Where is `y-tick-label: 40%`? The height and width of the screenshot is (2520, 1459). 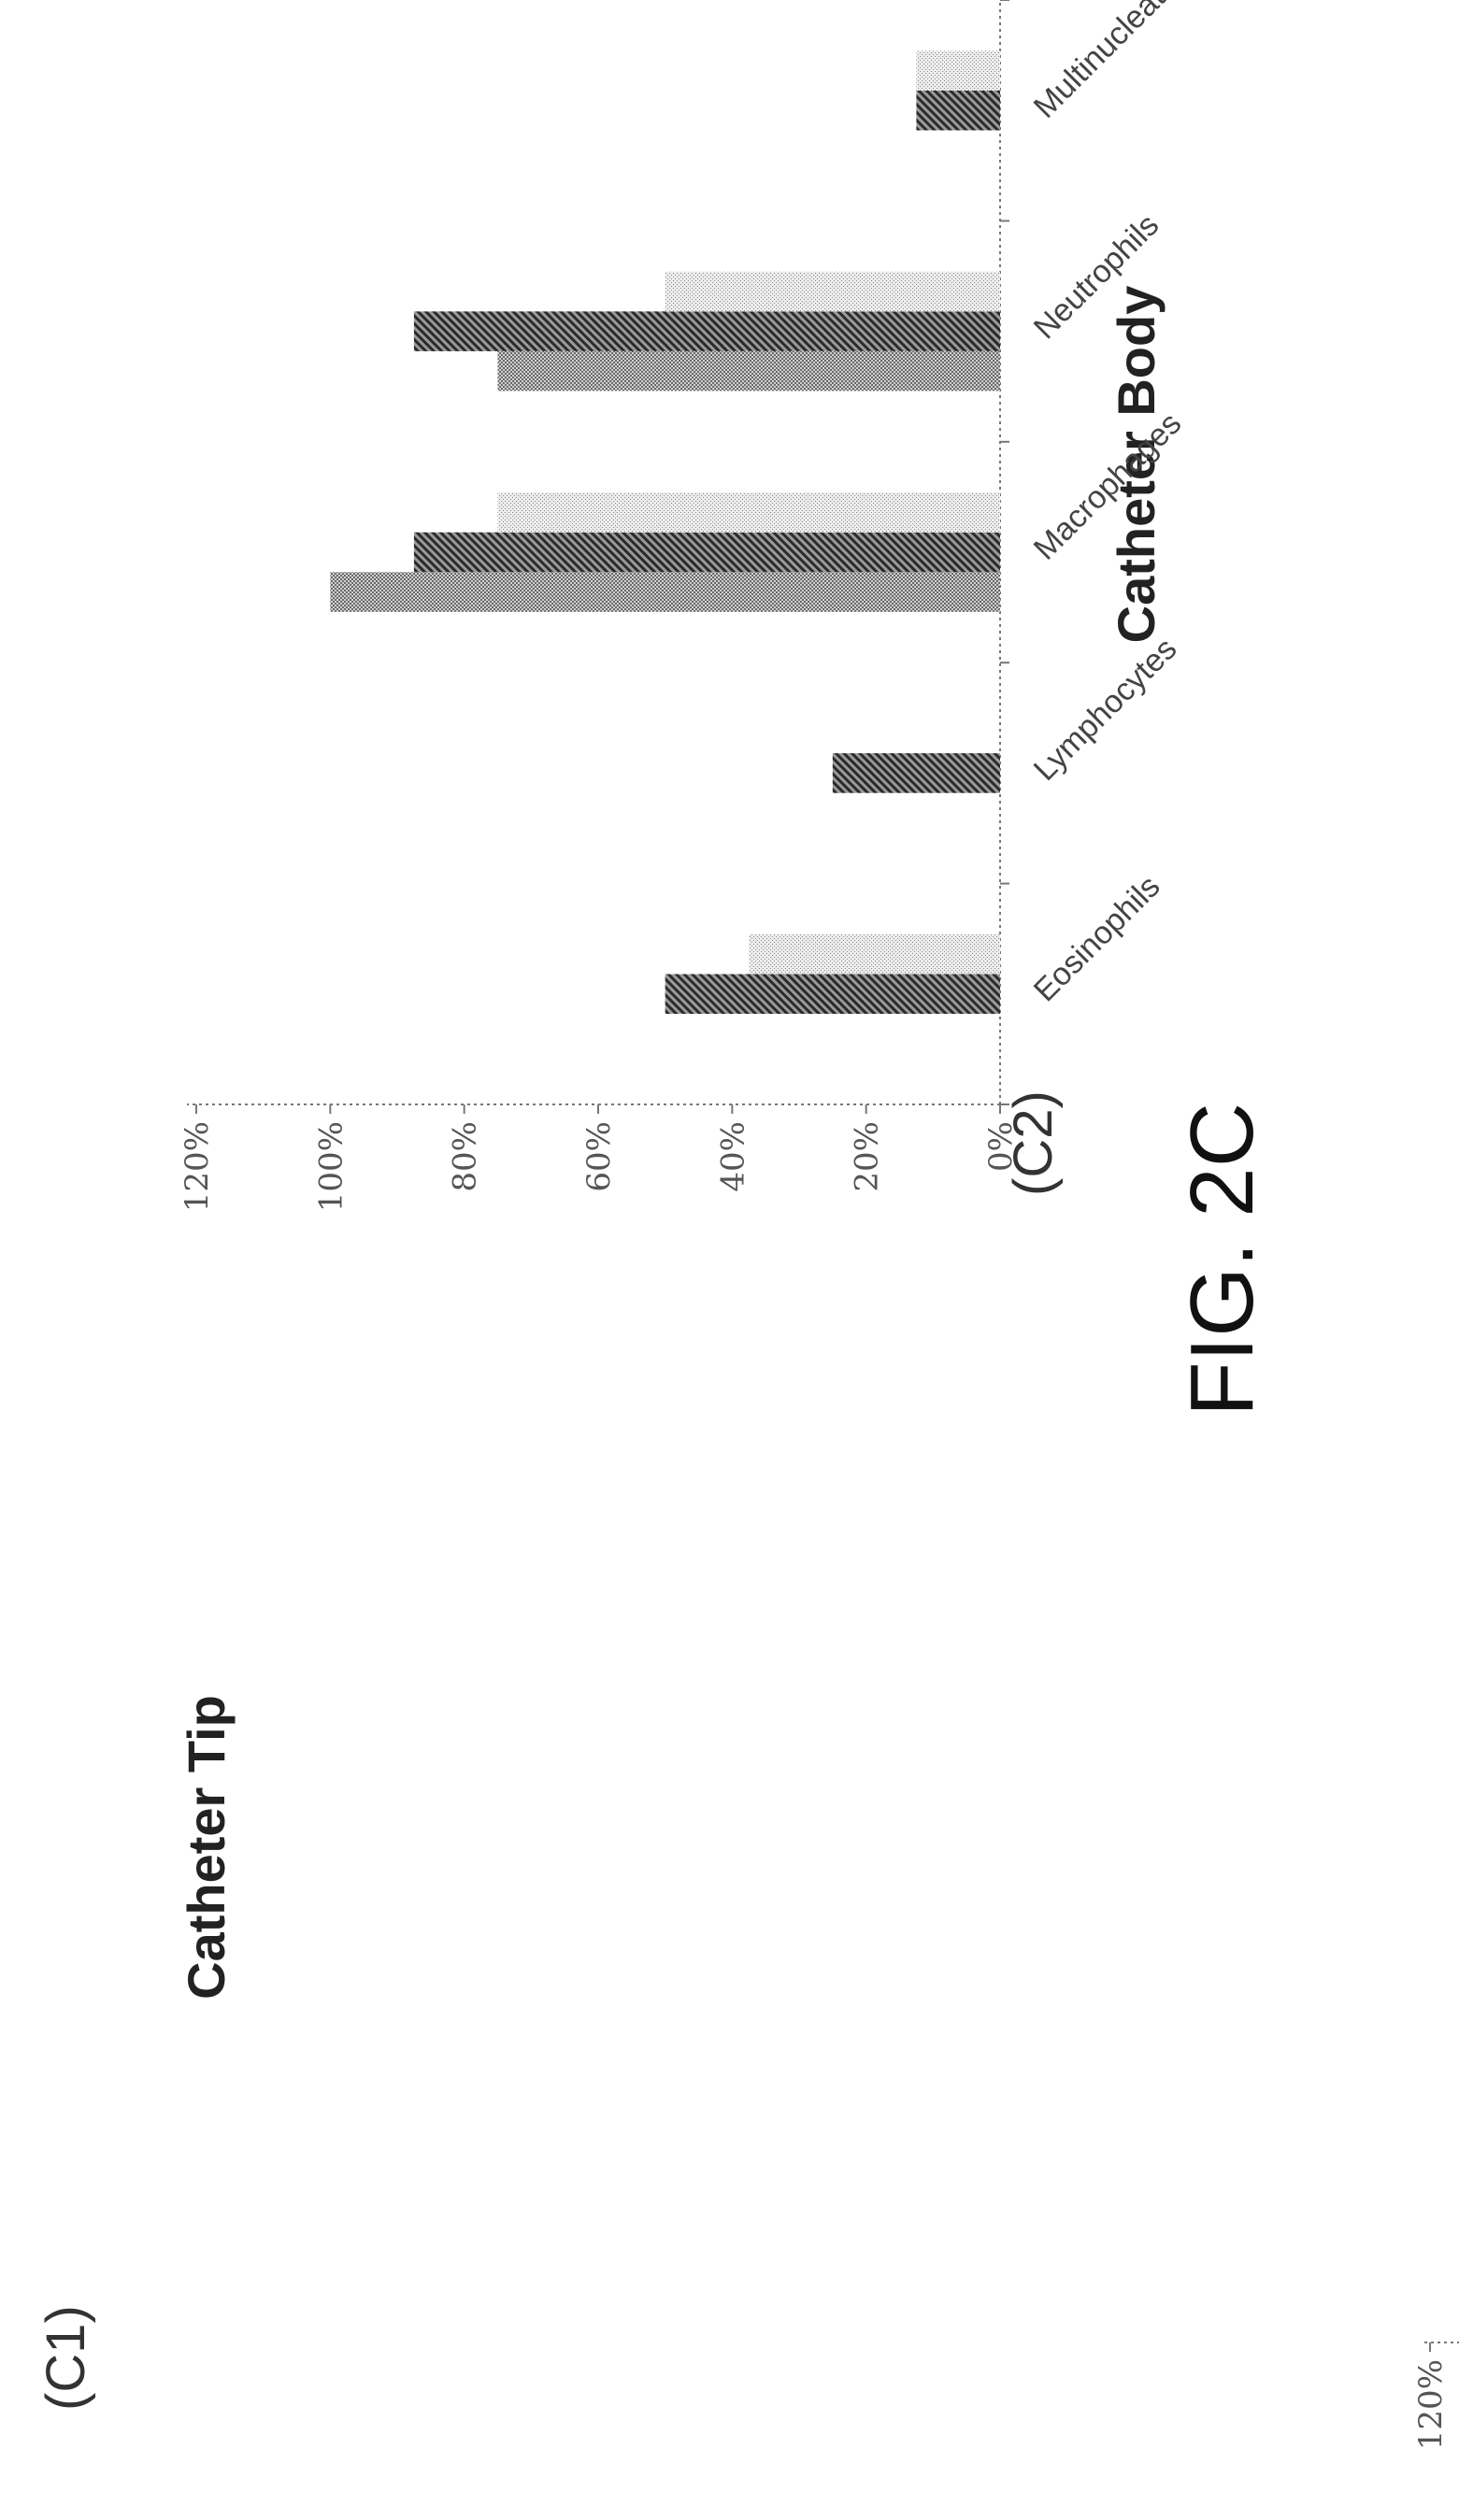 y-tick-label: 40% is located at coordinates (732, 1156).